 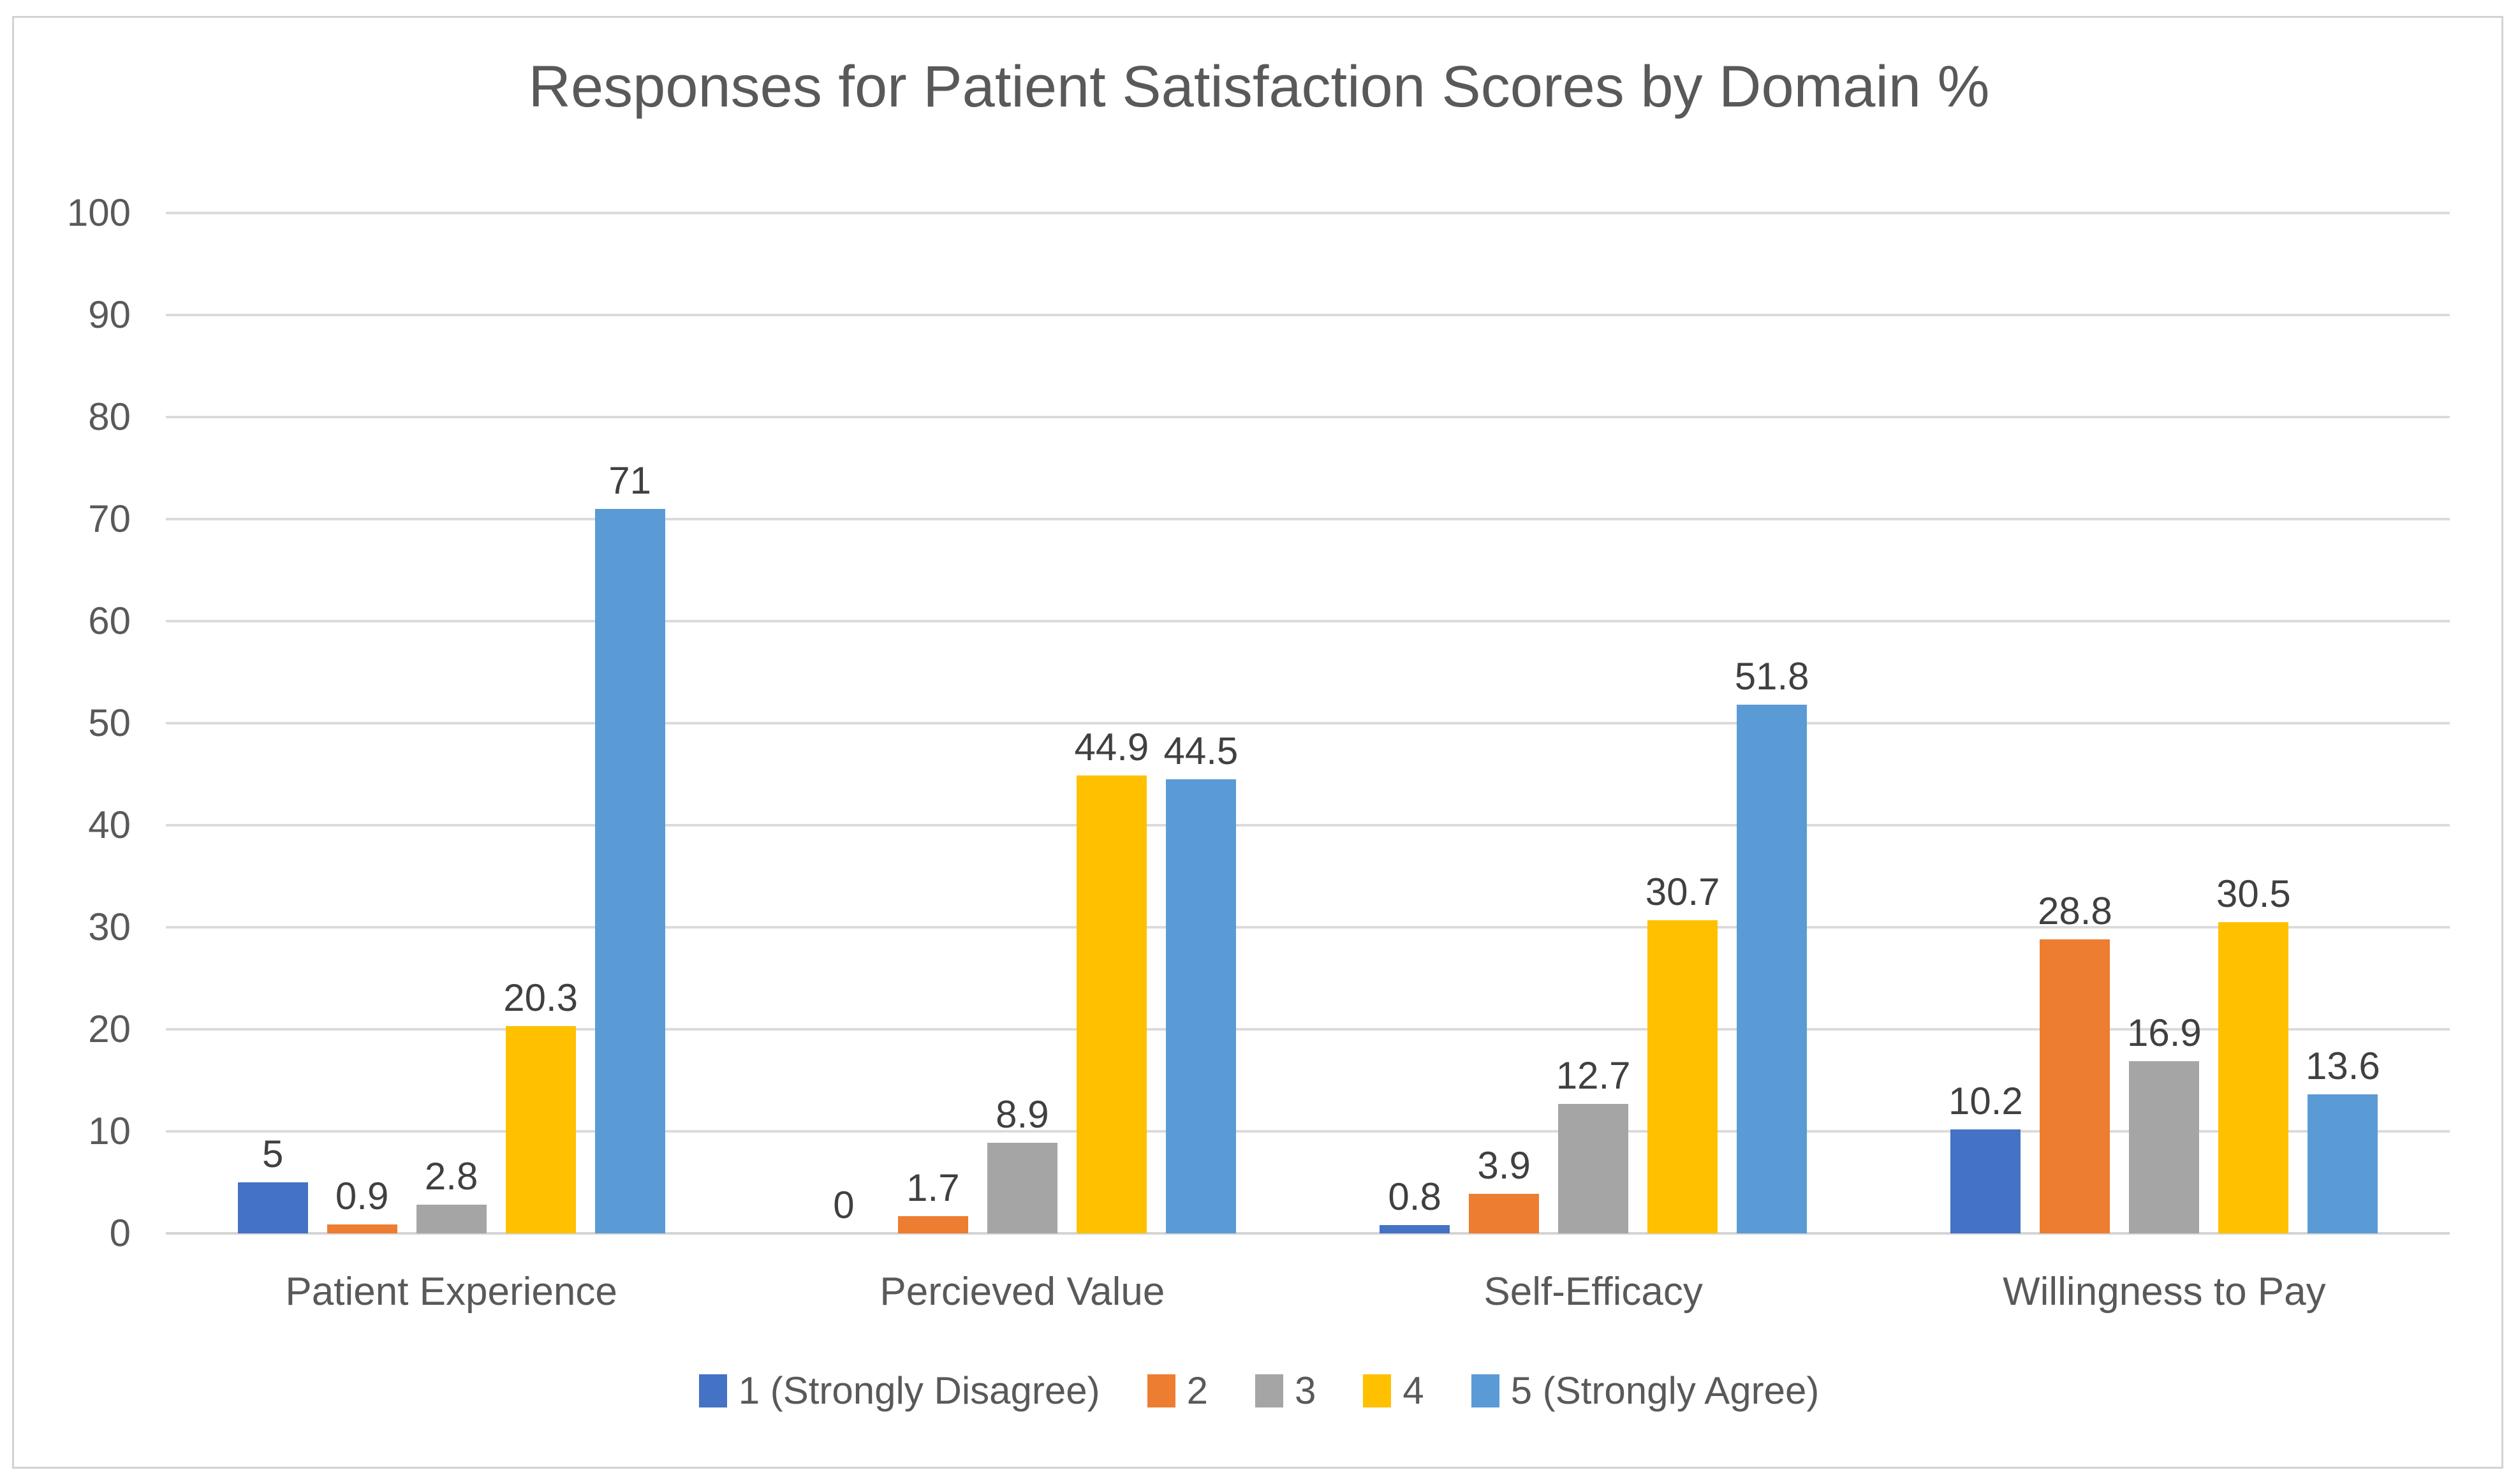 What do you see at coordinates (1665, 1390) in the screenshot?
I see `legend-label: 5 (Strongly Agree)` at bounding box center [1665, 1390].